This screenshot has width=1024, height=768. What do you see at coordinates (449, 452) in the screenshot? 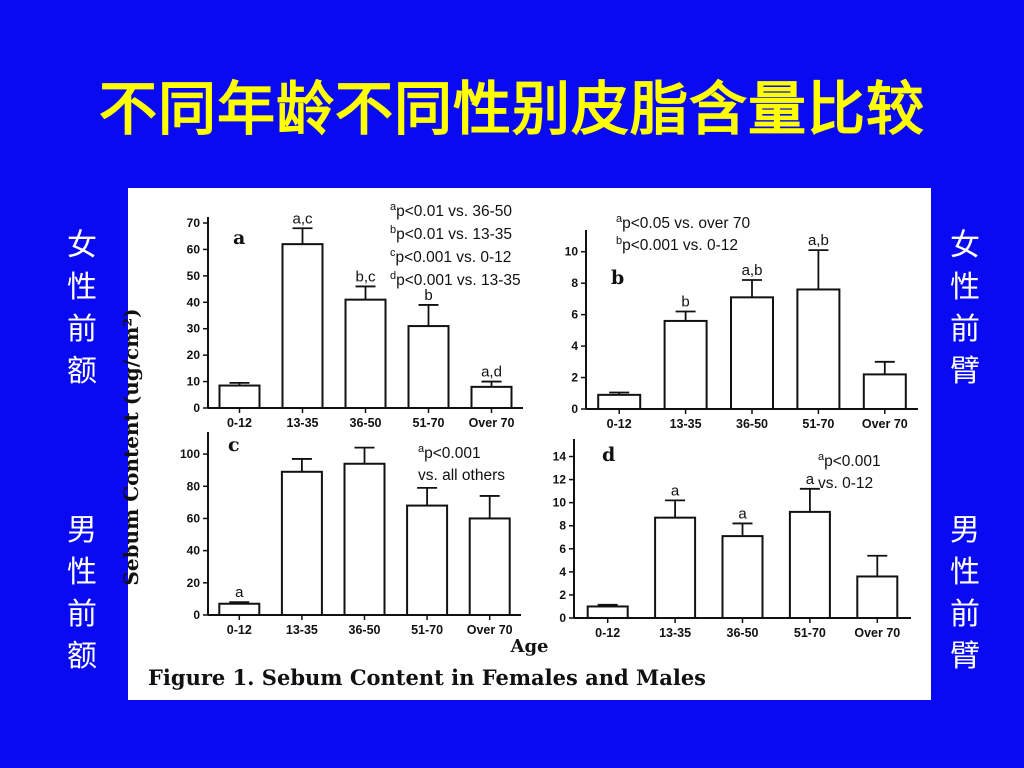
I see `panel-c-note: ap<0.001` at bounding box center [449, 452].